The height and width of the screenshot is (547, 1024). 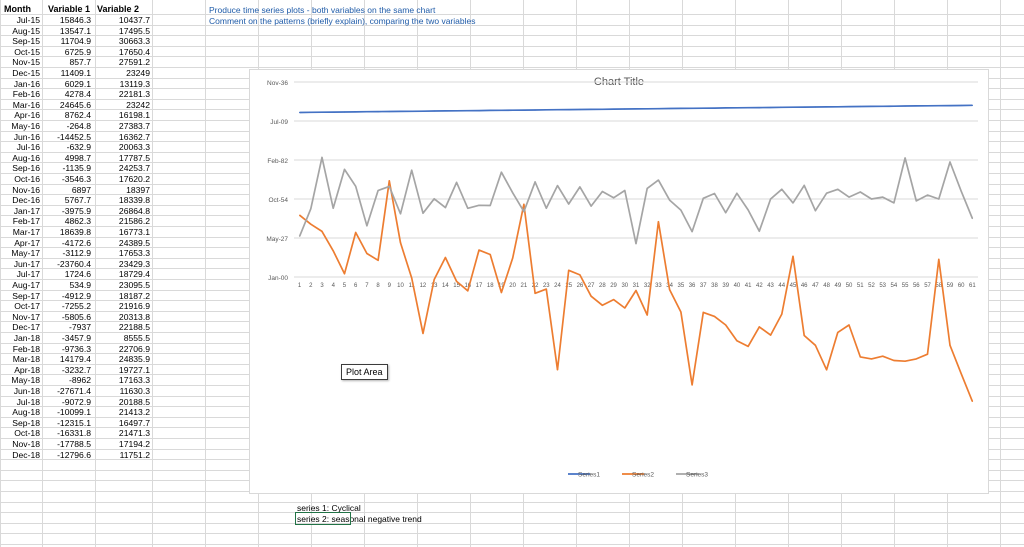 What do you see at coordinates (76, 295) in the screenshot?
I see `cell-variable-1: -4912.9` at bounding box center [76, 295].